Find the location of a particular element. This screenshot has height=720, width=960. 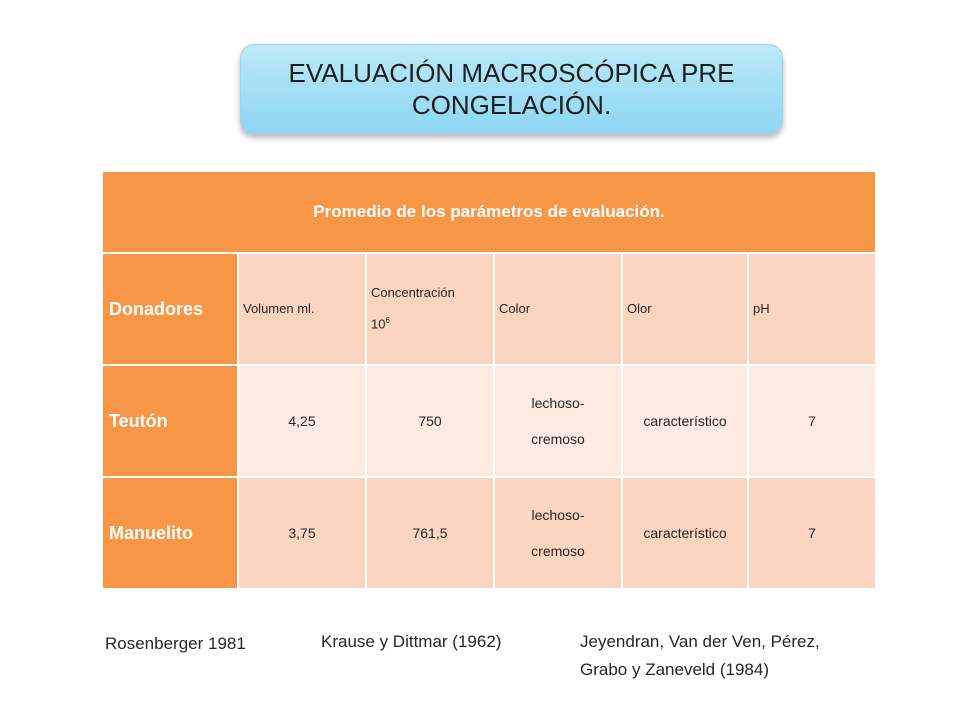

header-donadores: Donadores is located at coordinates (170, 309).